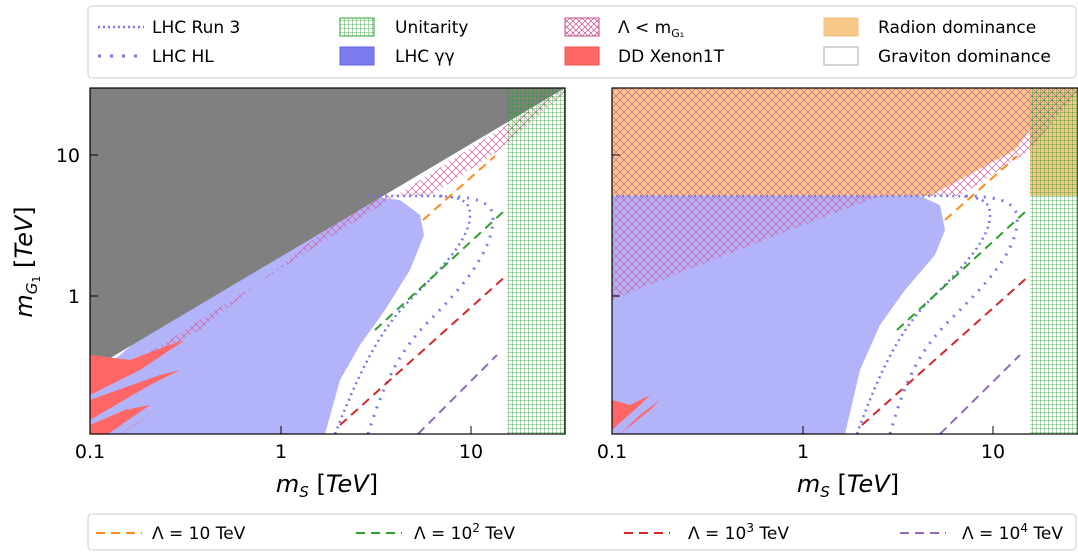 Image resolution: width=1078 pixels, height=552 pixels. I want to click on legend-swatch-radion, so click(841, 27).